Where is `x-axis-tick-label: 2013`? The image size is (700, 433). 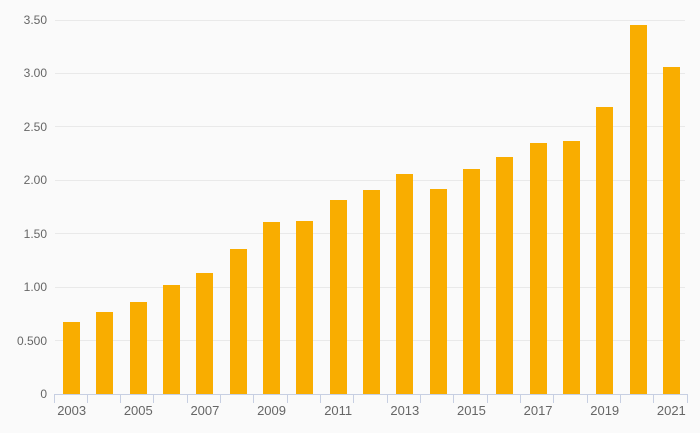
x-axis-tick-label: 2013 is located at coordinates (405, 410).